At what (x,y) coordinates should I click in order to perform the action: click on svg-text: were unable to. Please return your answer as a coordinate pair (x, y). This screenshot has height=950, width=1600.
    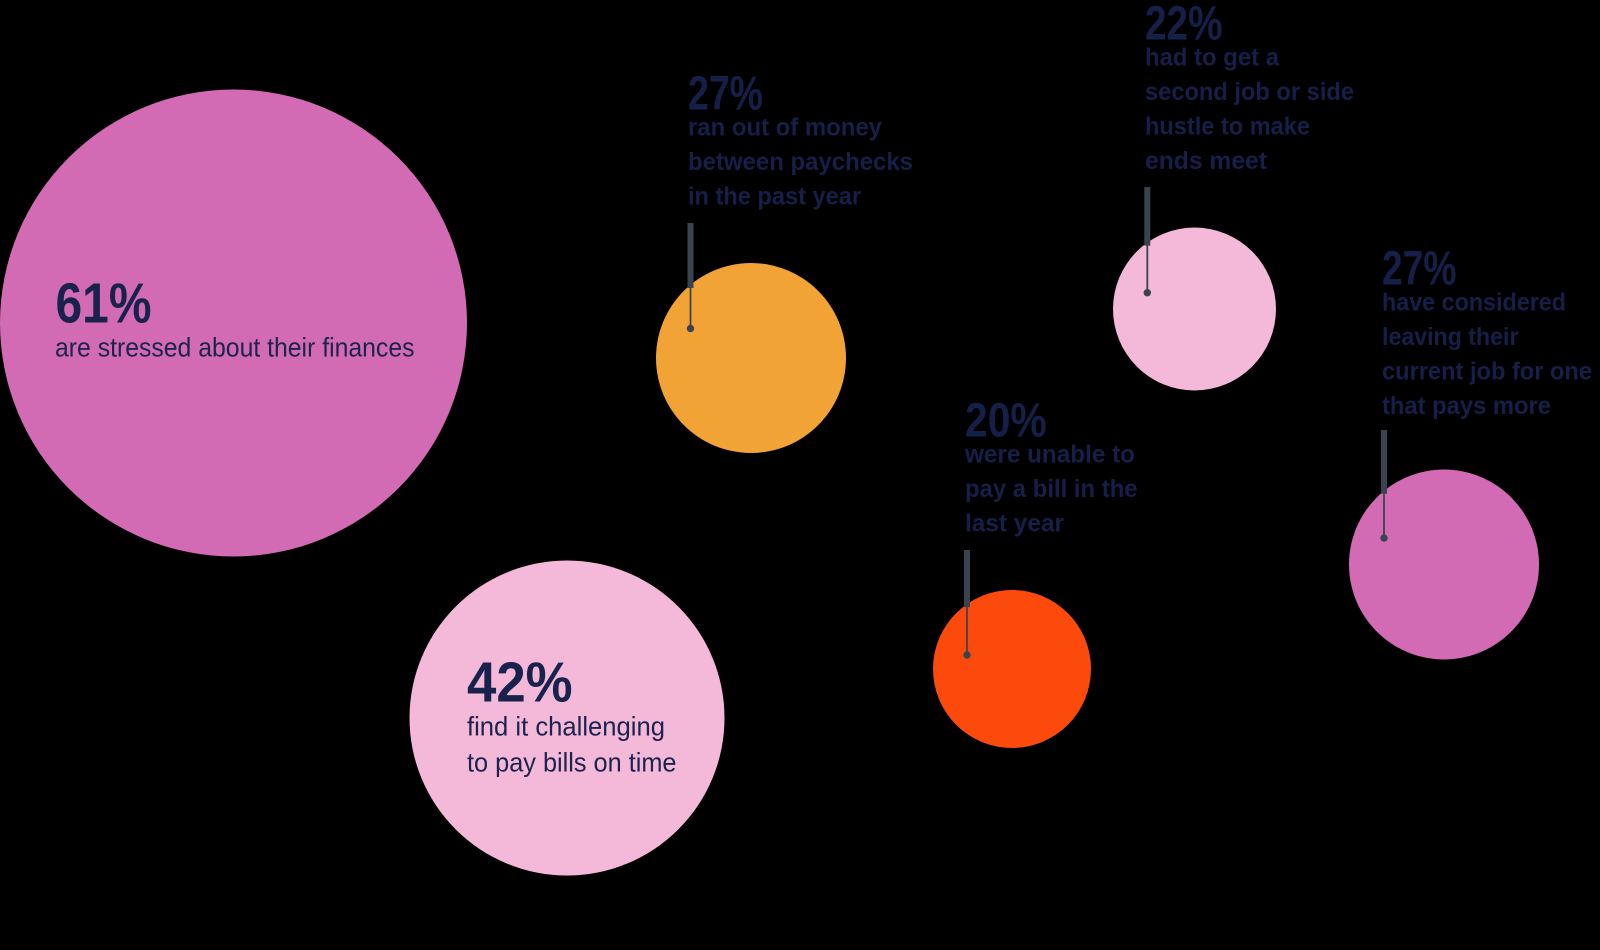
    Looking at the image, I should click on (1049, 454).